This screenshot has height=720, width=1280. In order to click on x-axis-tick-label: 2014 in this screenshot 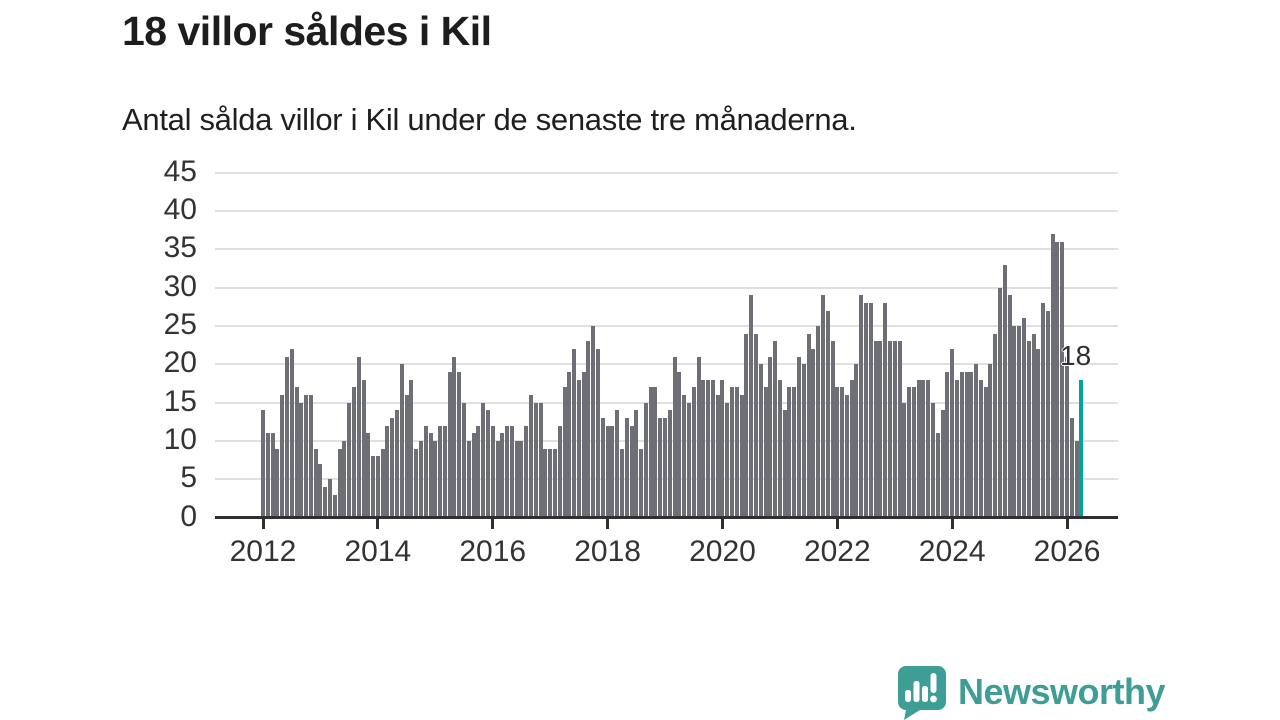, I will do `click(378, 551)`.